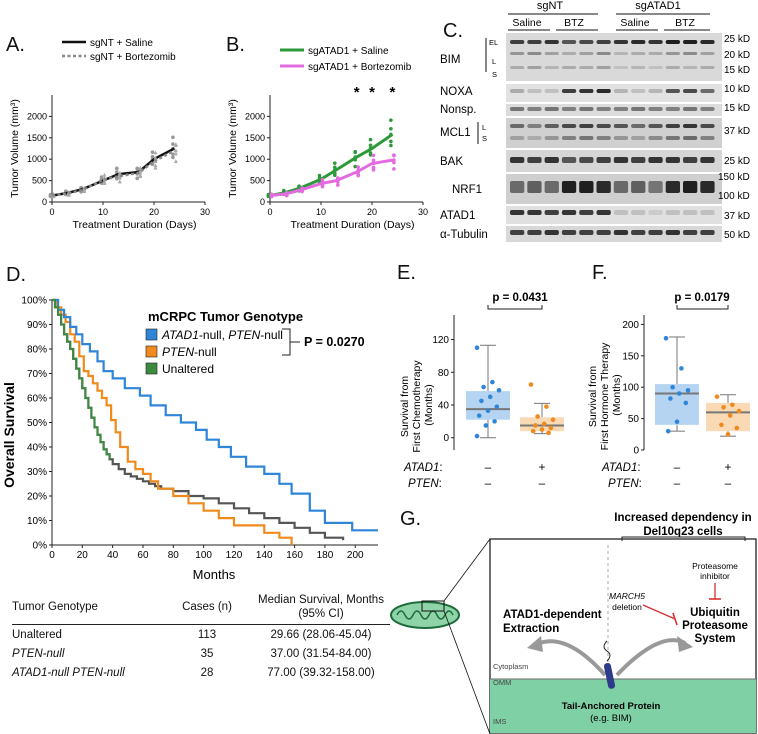  I want to click on y-tick-label: 1500, so click(37, 138).